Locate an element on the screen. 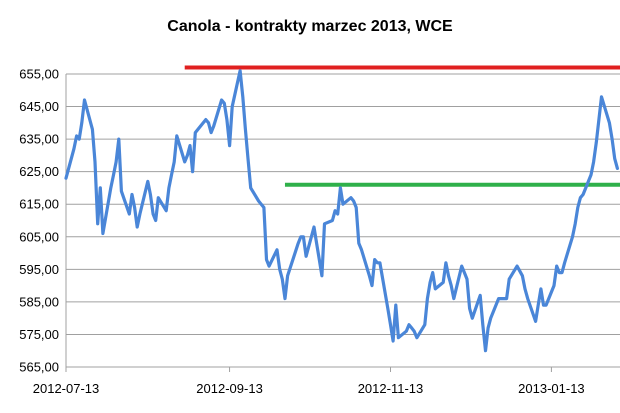 The height and width of the screenshot is (413, 620). x-tick-label: 2012-07-13 is located at coordinates (66, 388).